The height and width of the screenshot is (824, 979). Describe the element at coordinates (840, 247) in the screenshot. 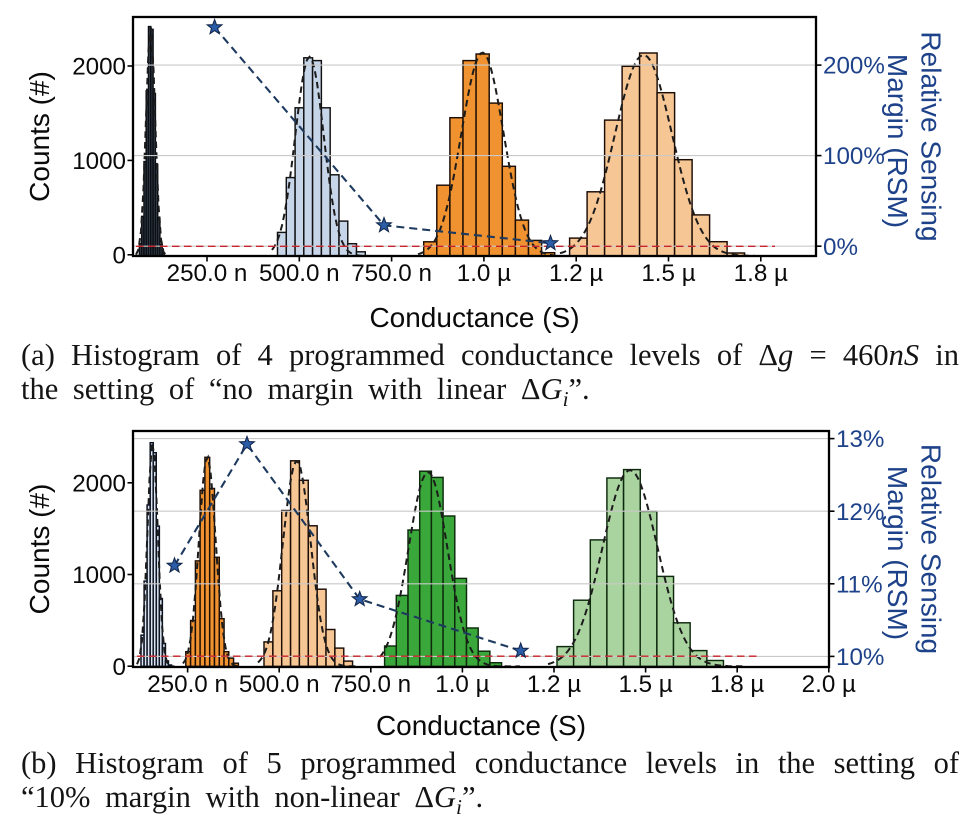

I see `svg-text: 0%` at that location.